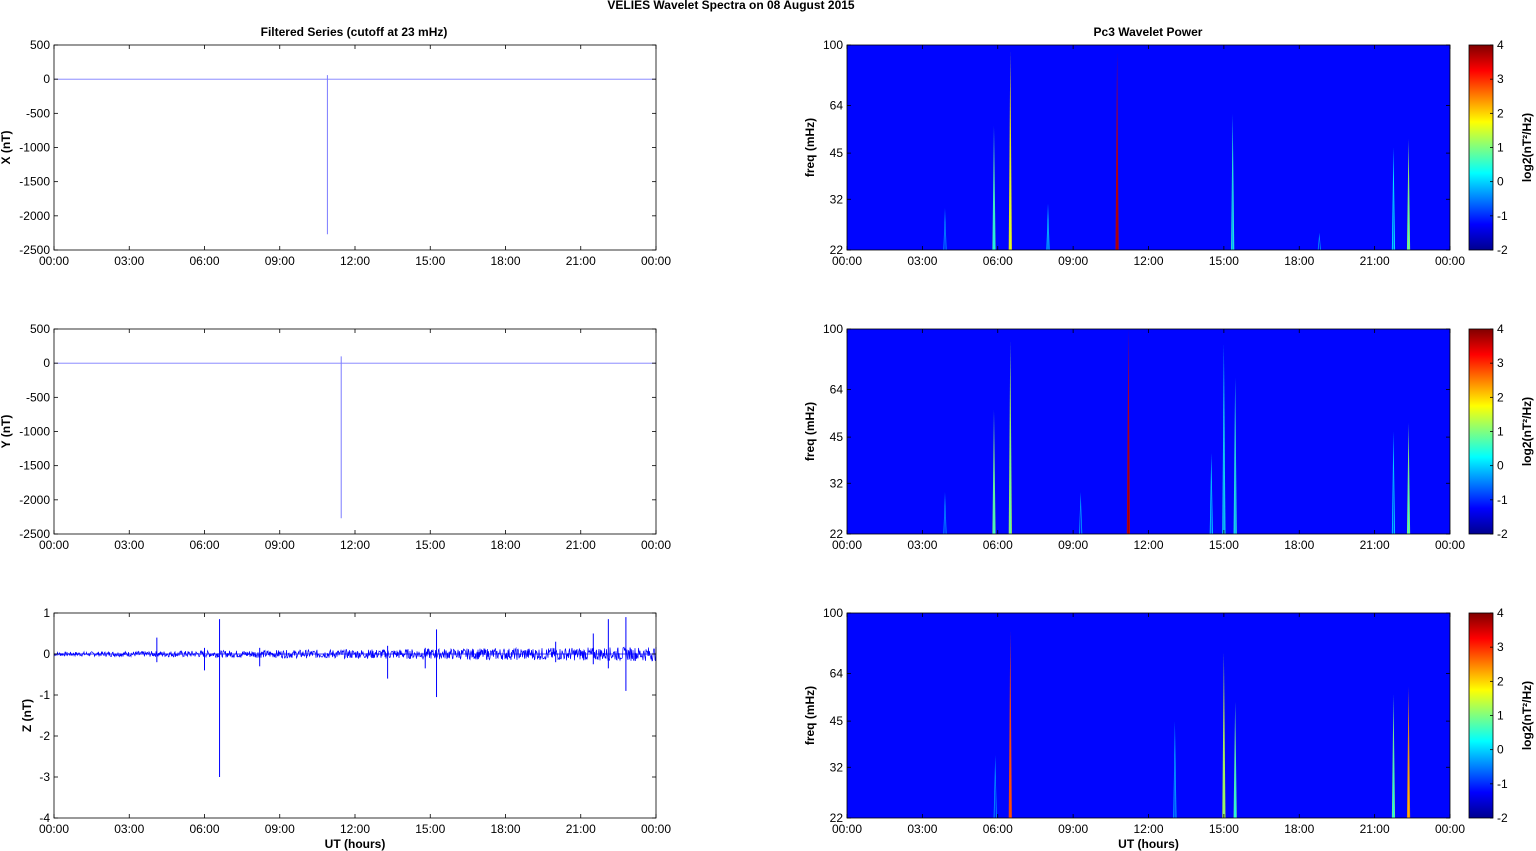 The image size is (1536, 851). What do you see at coordinates (44, 695) in the screenshot?
I see `y-tick-label: -1` at bounding box center [44, 695].